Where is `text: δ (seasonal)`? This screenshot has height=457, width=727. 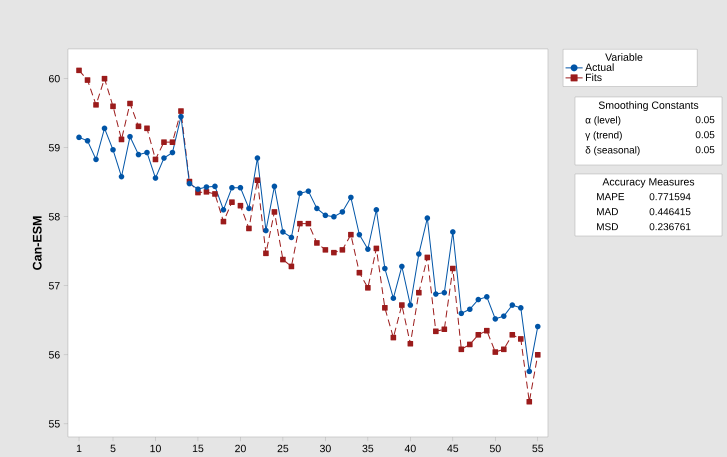 text: δ (seasonal) is located at coordinates (613, 151).